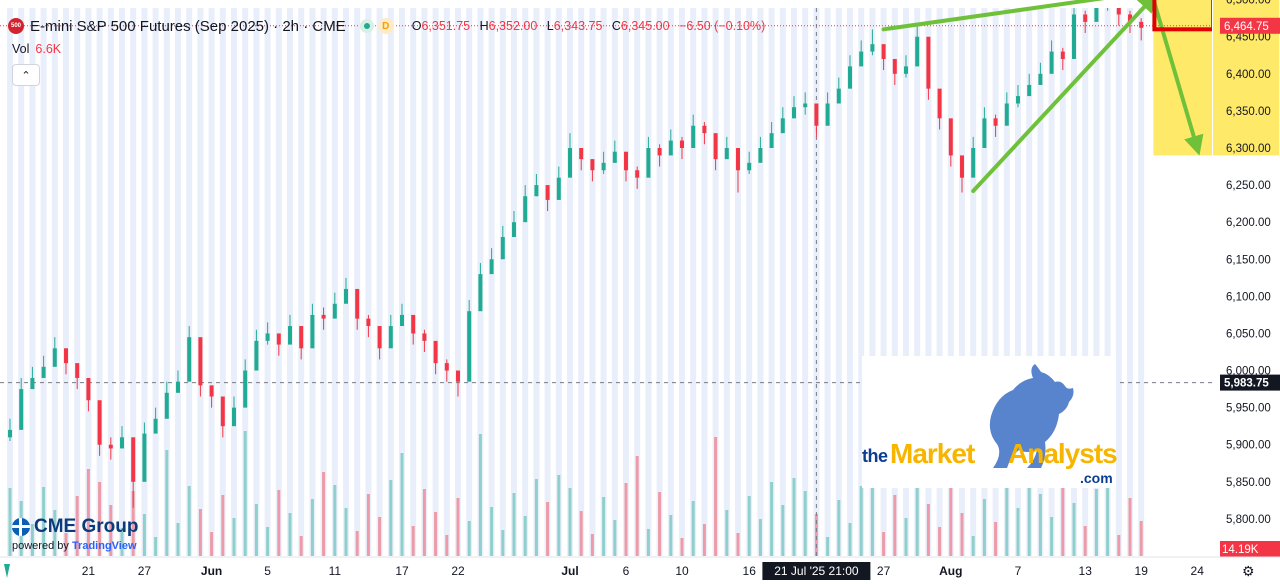  What do you see at coordinates (366, 26) in the screenshot?
I see `market-open-icon` at bounding box center [366, 26].